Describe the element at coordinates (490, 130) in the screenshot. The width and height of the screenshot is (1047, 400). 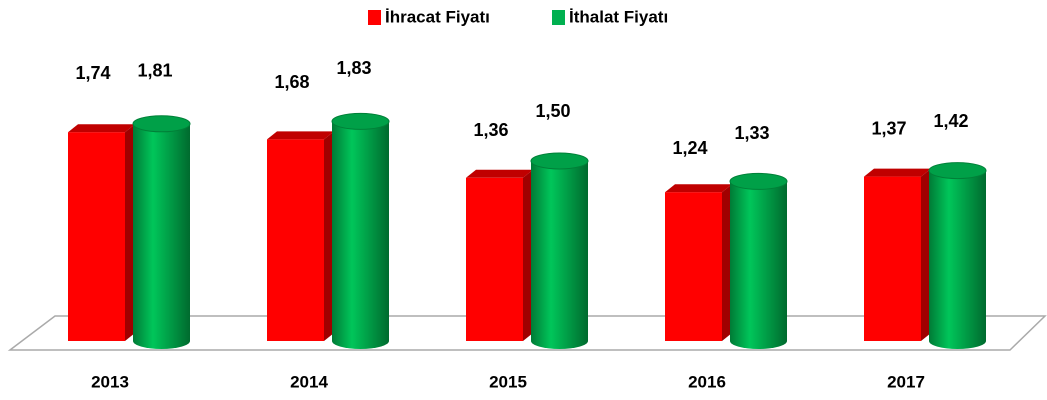
I see `value-label: 1,36` at that location.